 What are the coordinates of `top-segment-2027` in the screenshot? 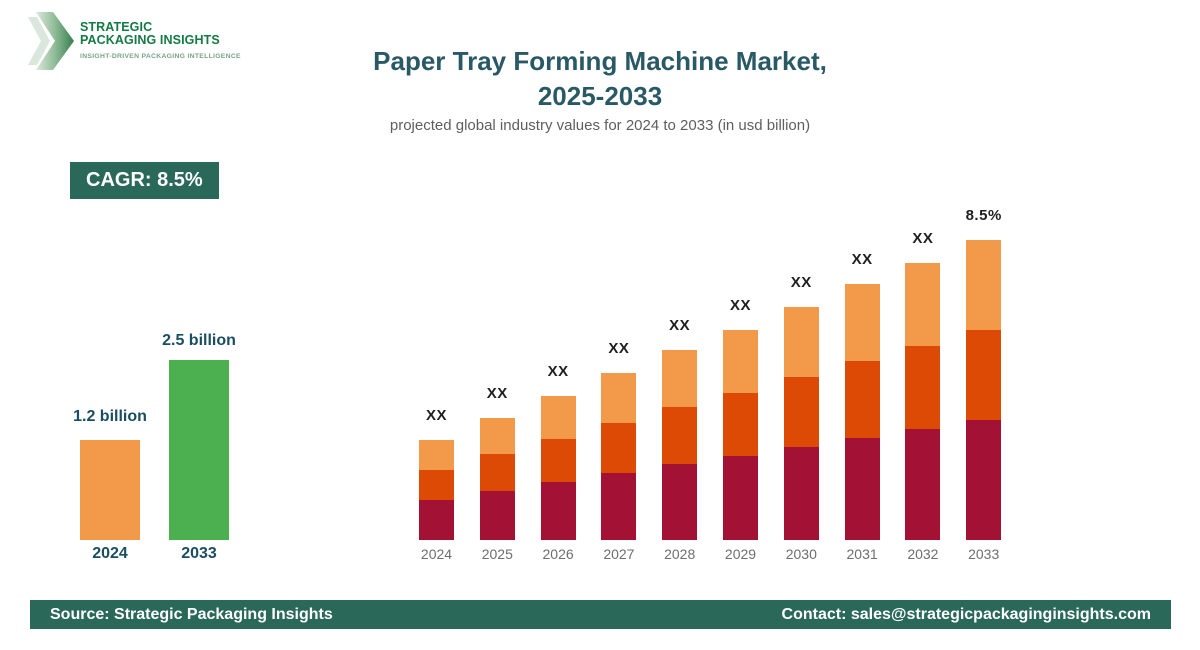 It's located at (619, 398).